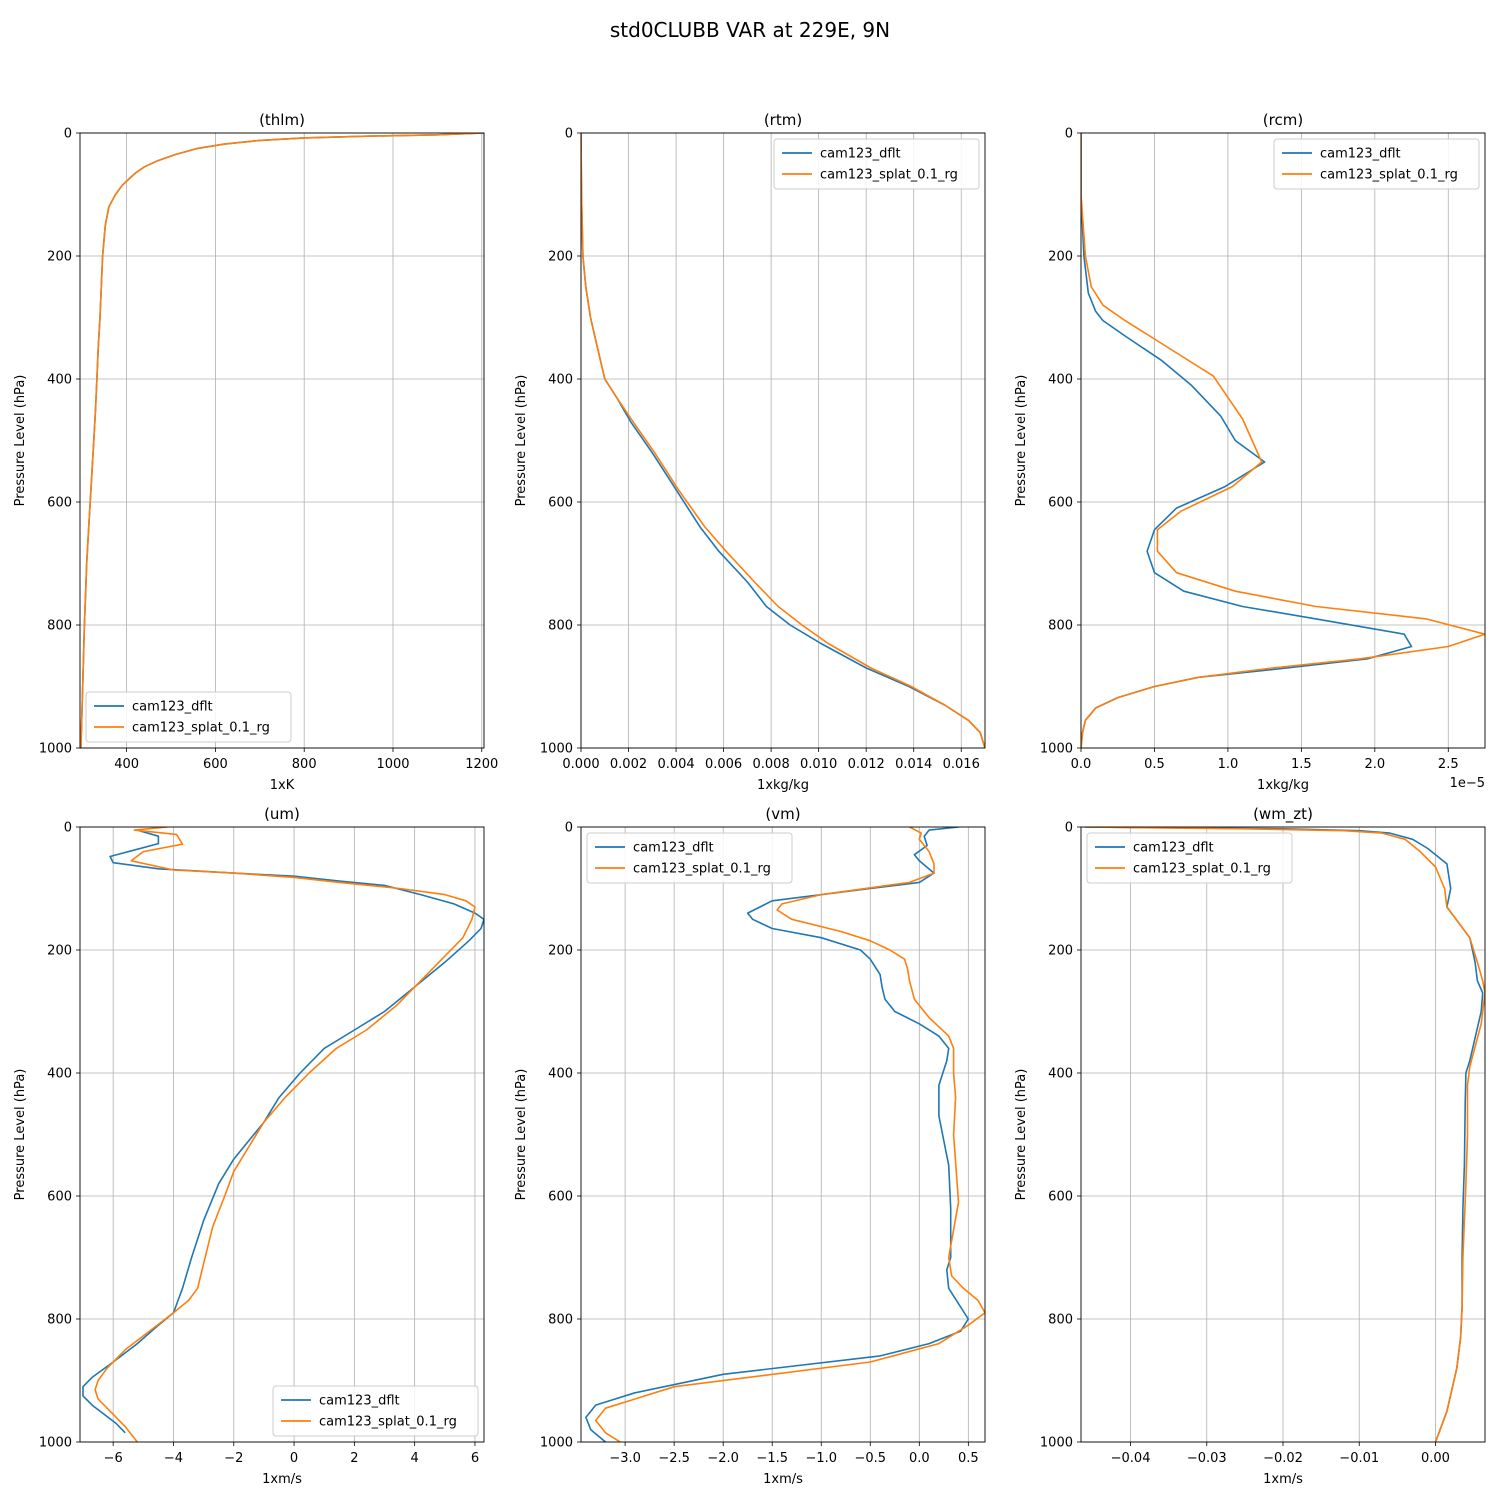  I want to click on x-tick-label: −4, so click(173, 1458).